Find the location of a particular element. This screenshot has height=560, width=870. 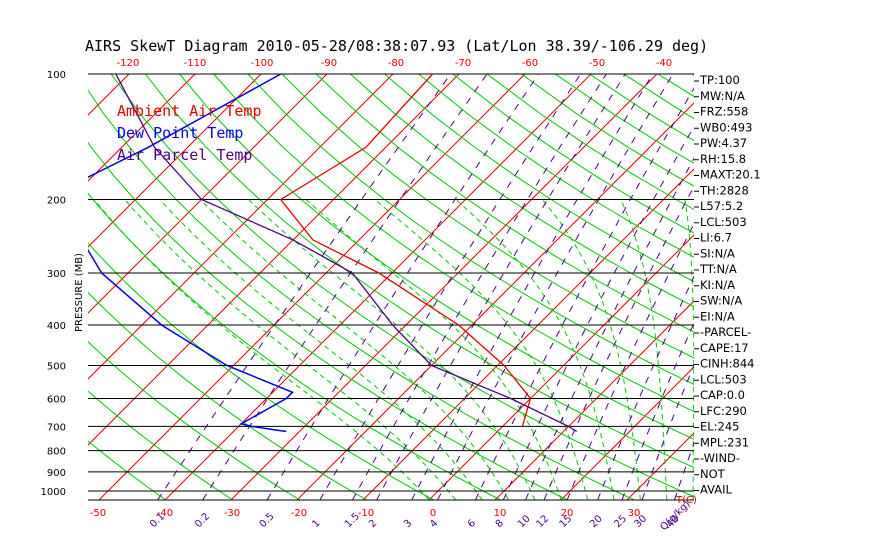

top-temperature-tick-label: -60 is located at coordinates (530, 63).